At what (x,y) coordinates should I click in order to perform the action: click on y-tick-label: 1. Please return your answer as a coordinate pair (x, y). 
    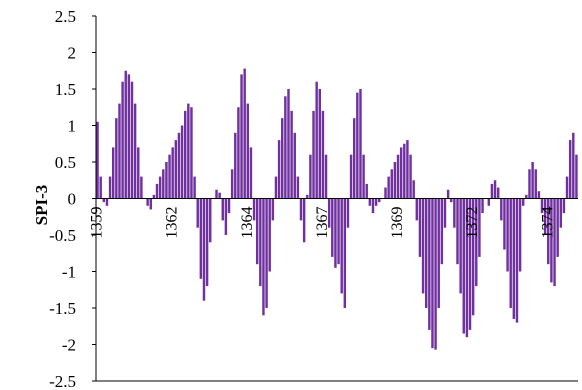
    Looking at the image, I should click on (72, 126).